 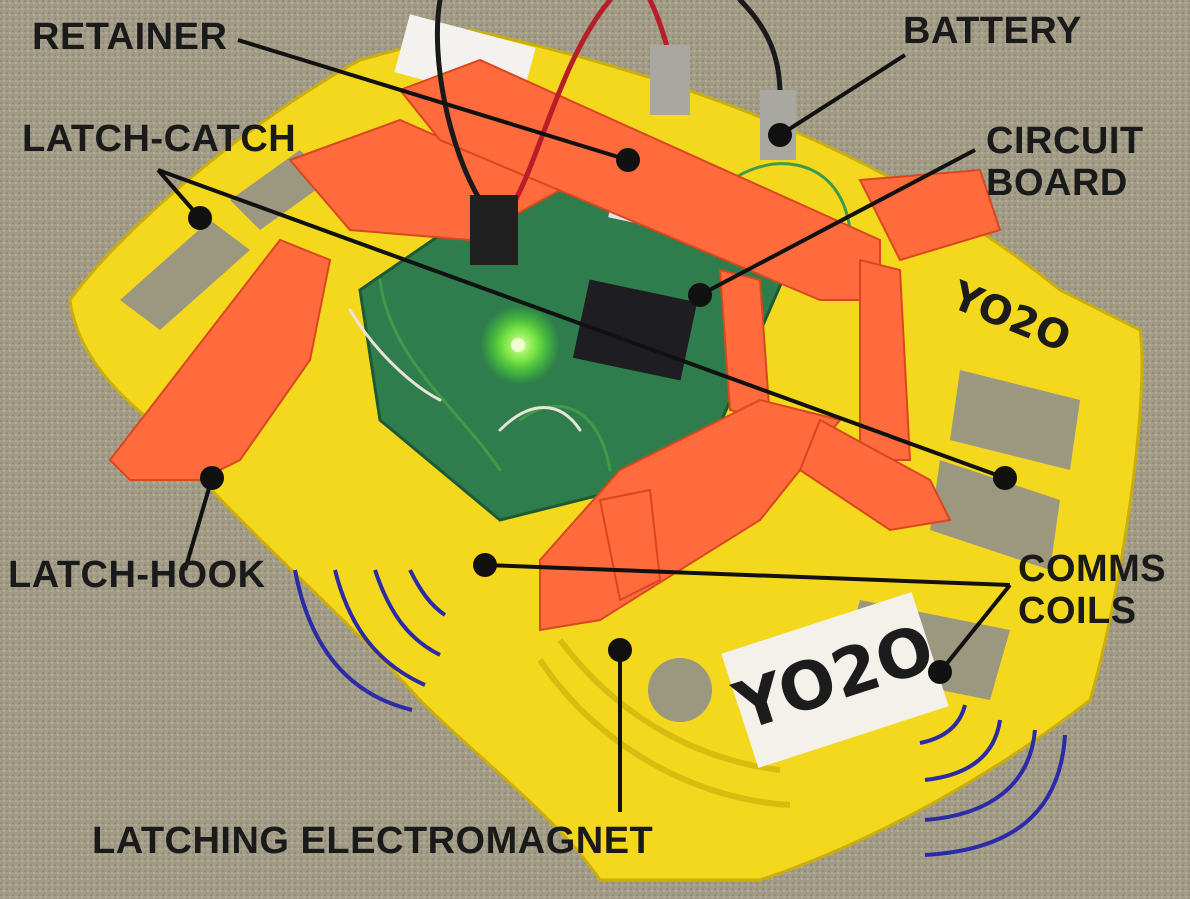 What do you see at coordinates (198, 524) in the screenshot?
I see `pointer-latch-hook` at bounding box center [198, 524].